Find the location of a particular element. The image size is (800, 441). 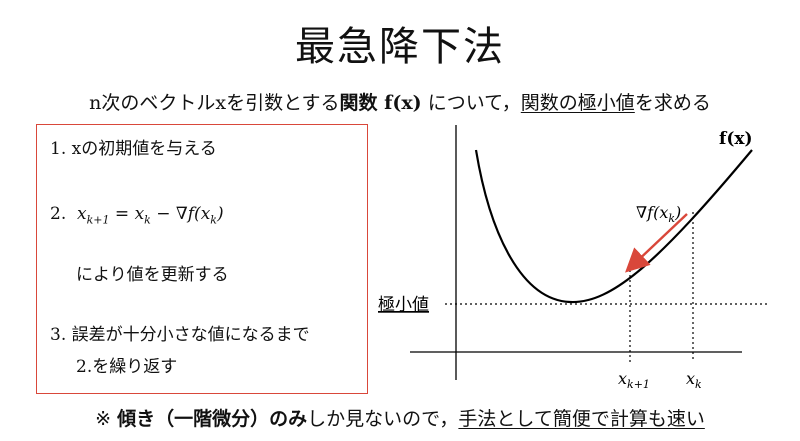

xk-label: xk is located at coordinates (694, 380).